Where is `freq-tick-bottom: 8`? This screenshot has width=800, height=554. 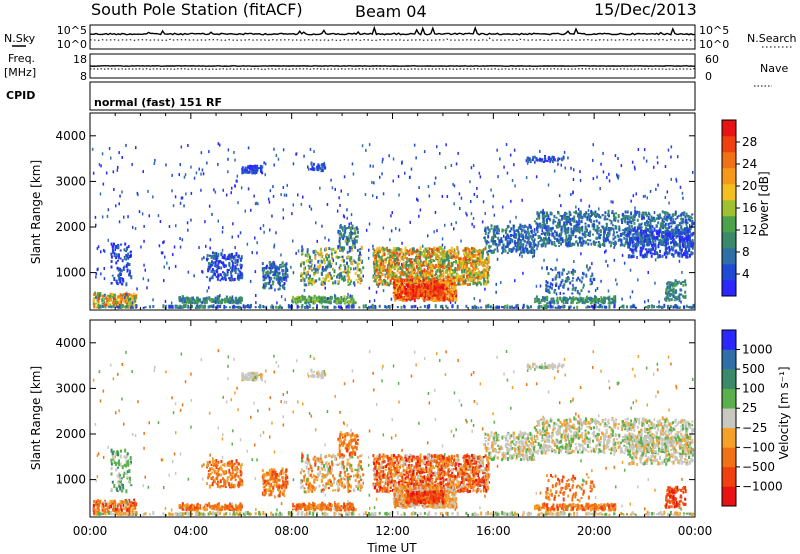 freq-tick-bottom: 8 is located at coordinates (83, 76).